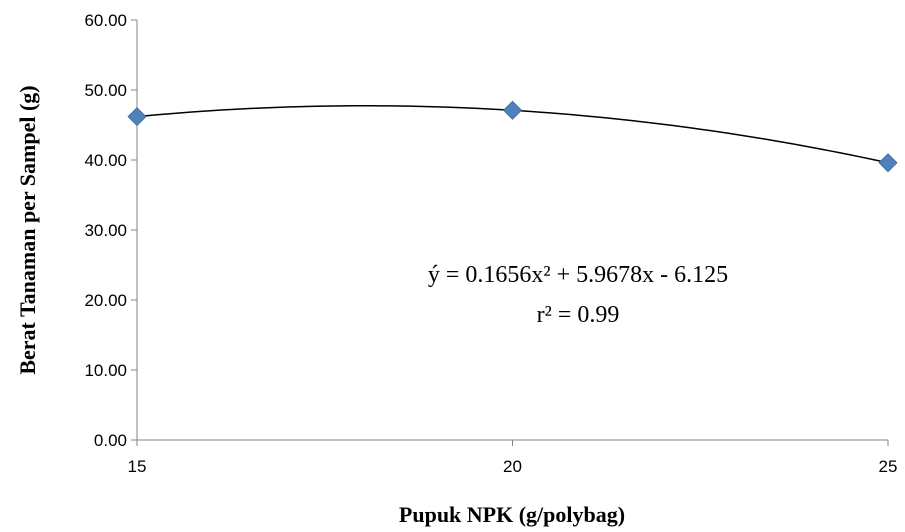 This screenshot has height=532, width=905. What do you see at coordinates (512, 514) in the screenshot?
I see `x-axis-title: Pupuk NPK (g/polybag)` at bounding box center [512, 514].